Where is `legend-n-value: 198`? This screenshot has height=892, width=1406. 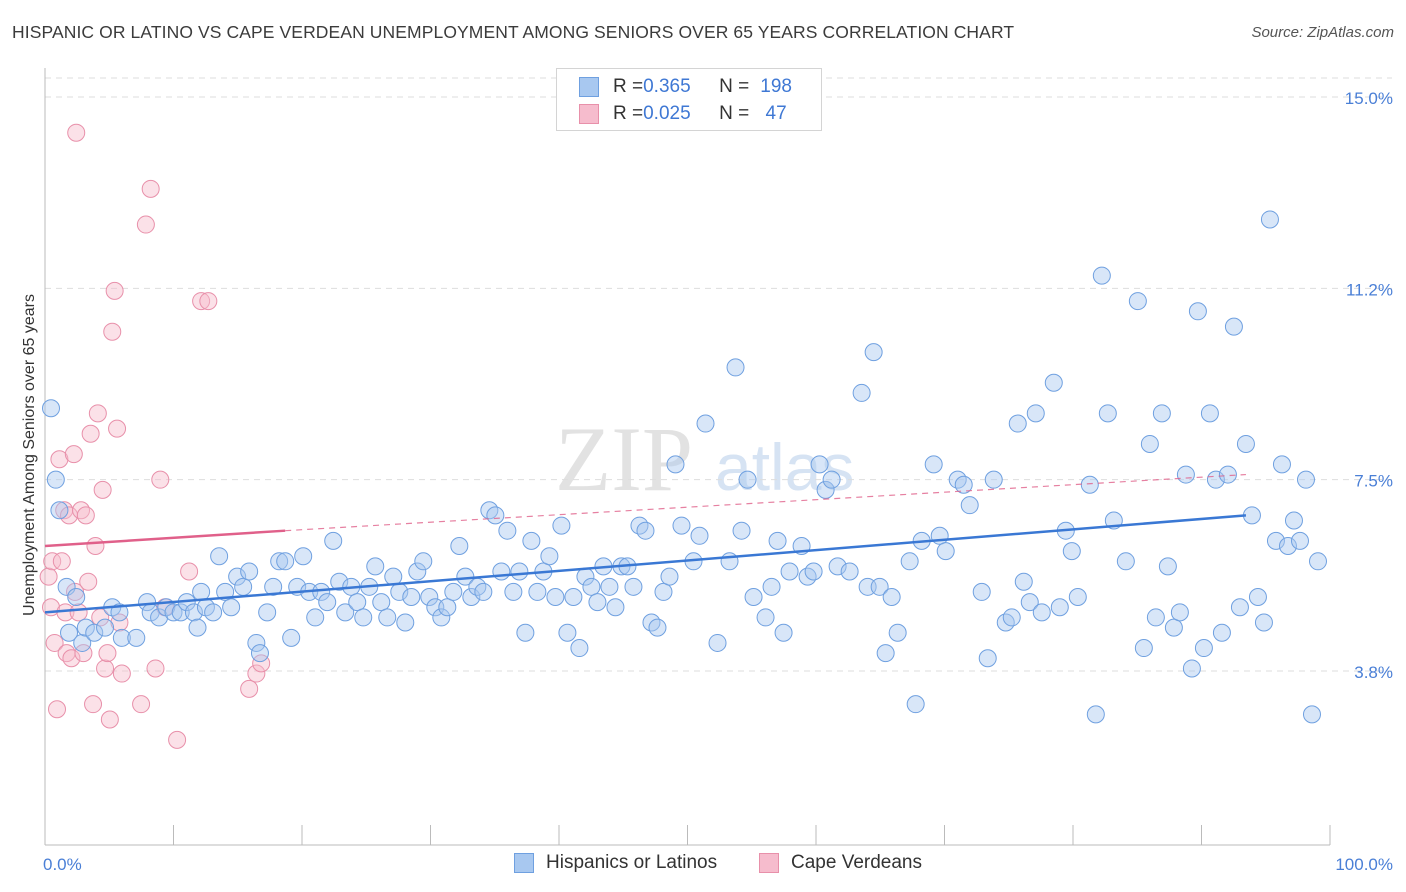
legend-n-value: 198 is located at coordinates (776, 86).